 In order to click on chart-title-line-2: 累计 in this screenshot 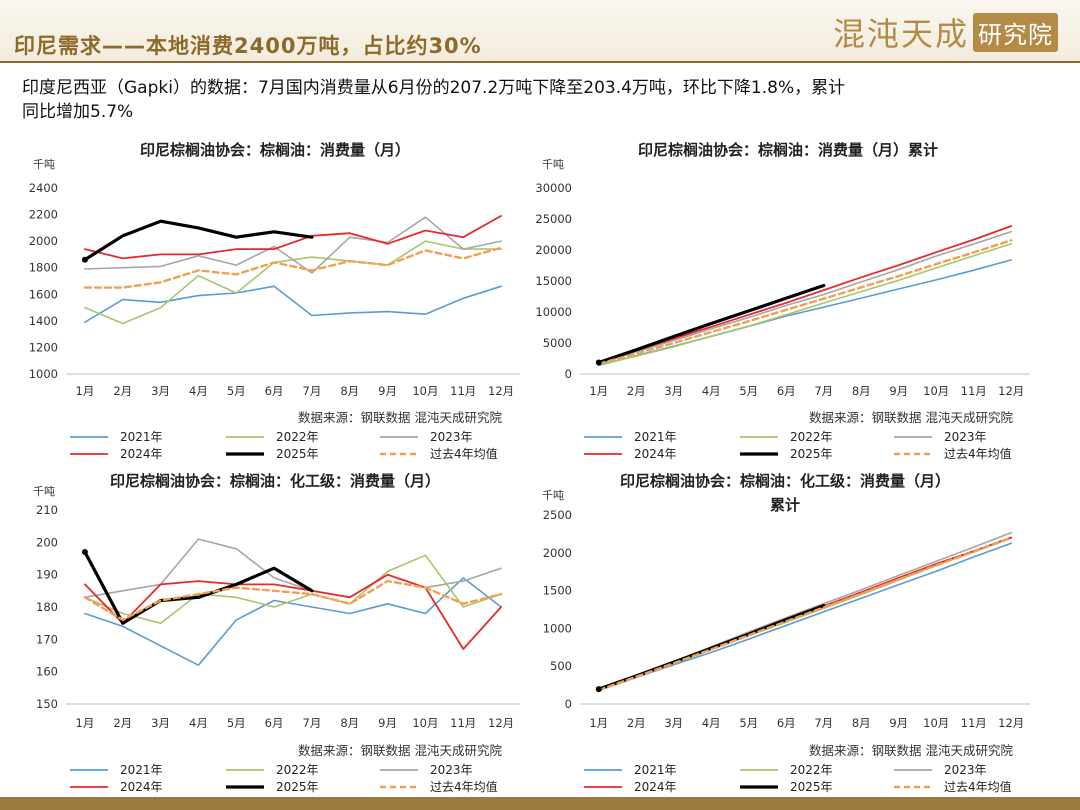, I will do `click(785, 505)`.